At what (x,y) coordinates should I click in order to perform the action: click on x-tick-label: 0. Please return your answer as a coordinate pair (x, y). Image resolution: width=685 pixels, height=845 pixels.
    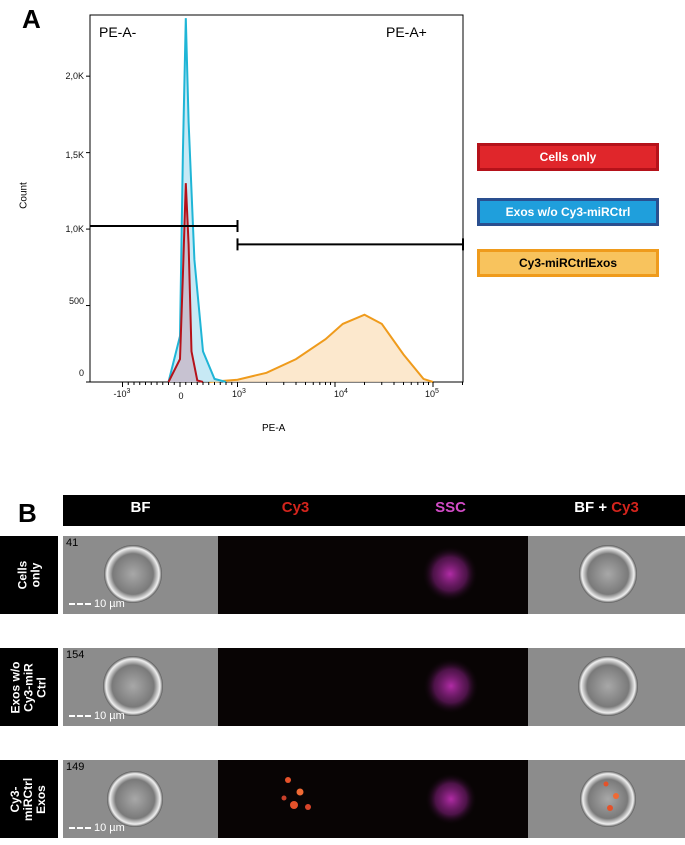
    Looking at the image, I should click on (181, 396).